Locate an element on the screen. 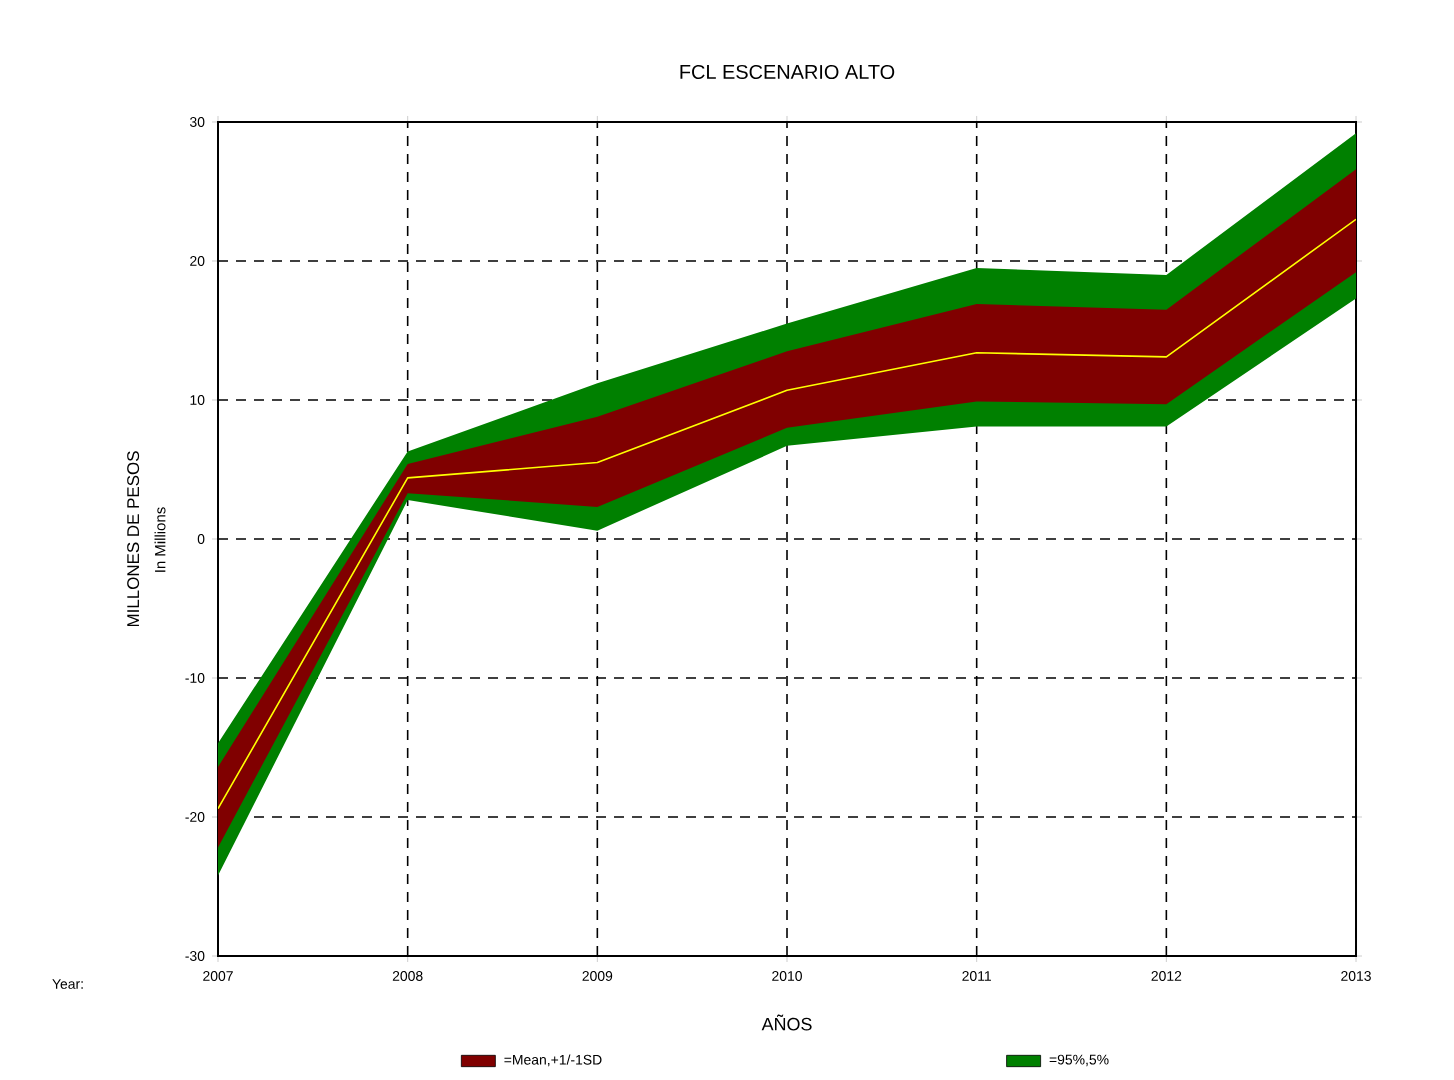 This screenshot has width=1454, height=1080. y-axis-title: MILLONES DE PESOS is located at coordinates (133, 539).